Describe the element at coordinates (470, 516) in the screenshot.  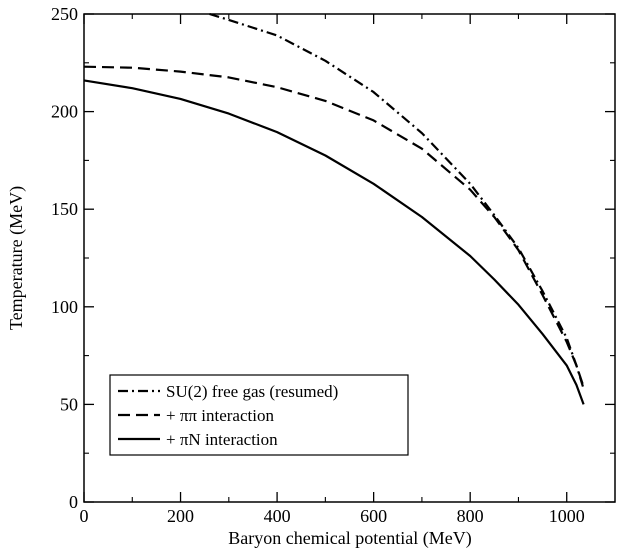
I see `x-tick-label: 800` at that location.